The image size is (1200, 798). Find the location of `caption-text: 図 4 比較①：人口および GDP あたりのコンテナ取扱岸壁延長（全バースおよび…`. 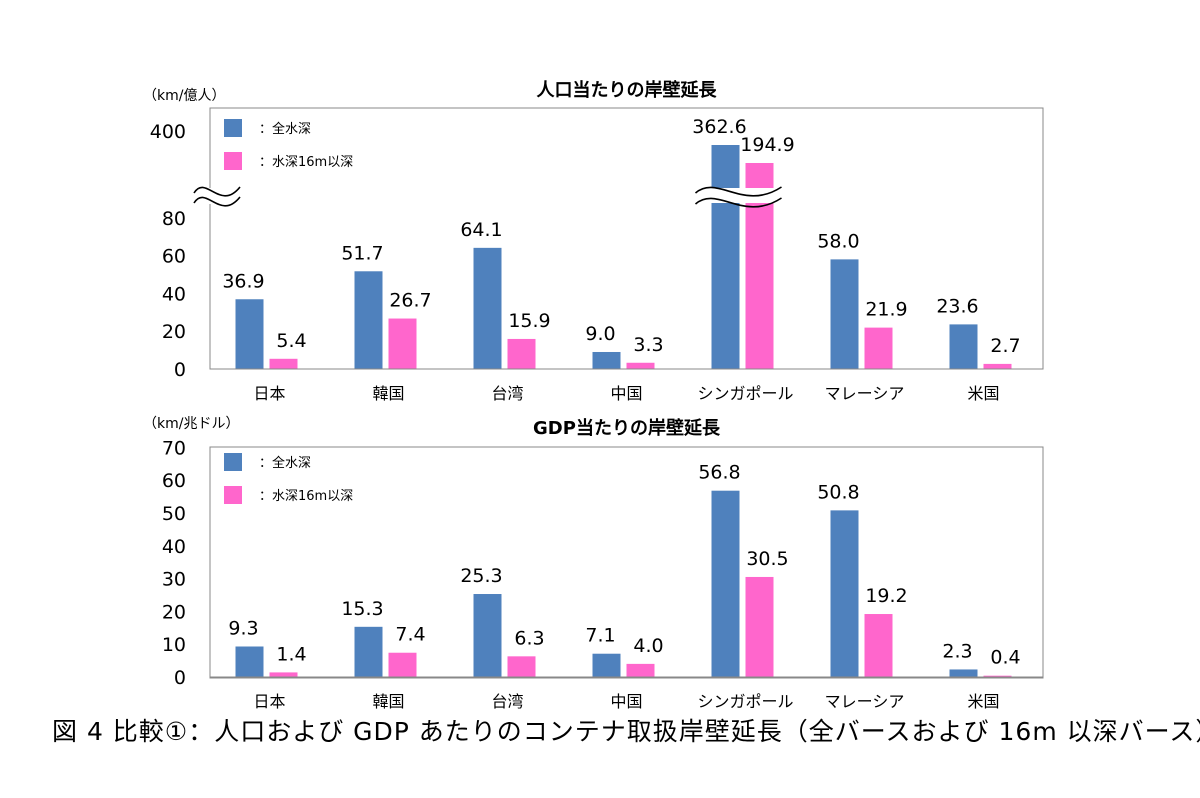

caption-text: 図 4 比較①：人口および GDP あたりのコンテナ取扱岸壁延長（全バースおよび… is located at coordinates (626, 731).